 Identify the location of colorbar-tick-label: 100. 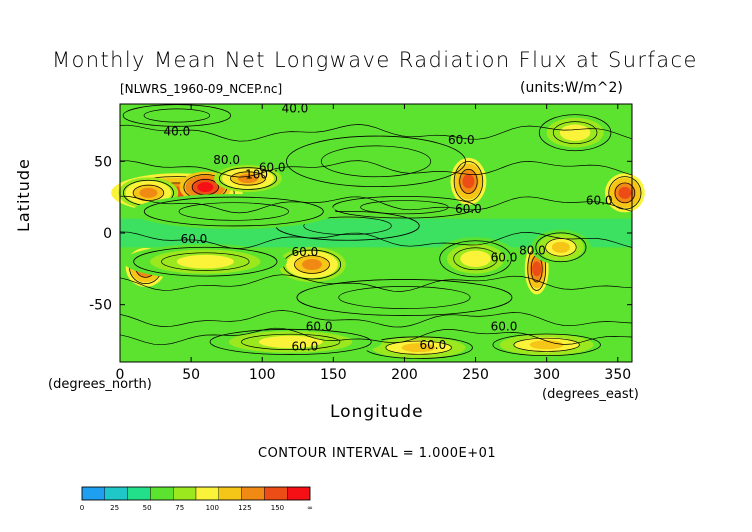
(212, 508).